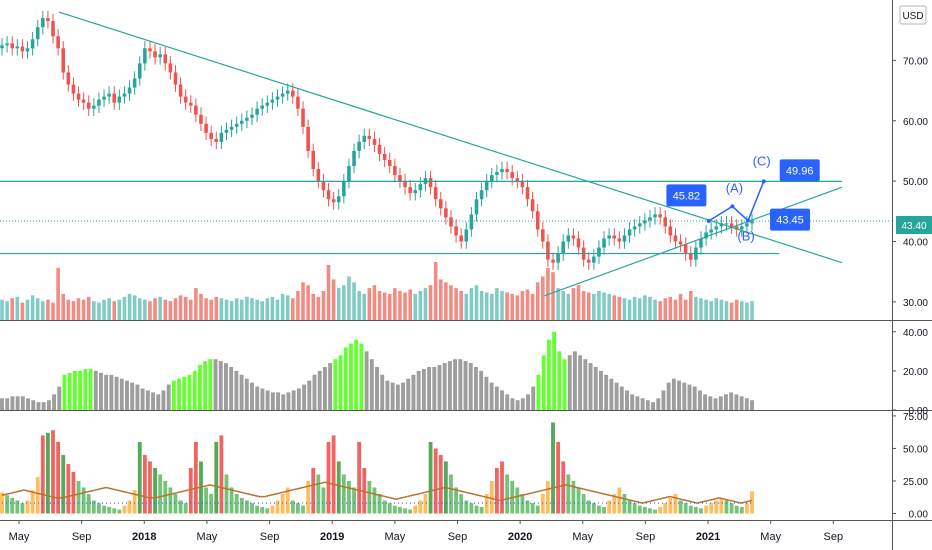 The width and height of the screenshot is (932, 550). I want to click on currency-label: USD, so click(912, 16).